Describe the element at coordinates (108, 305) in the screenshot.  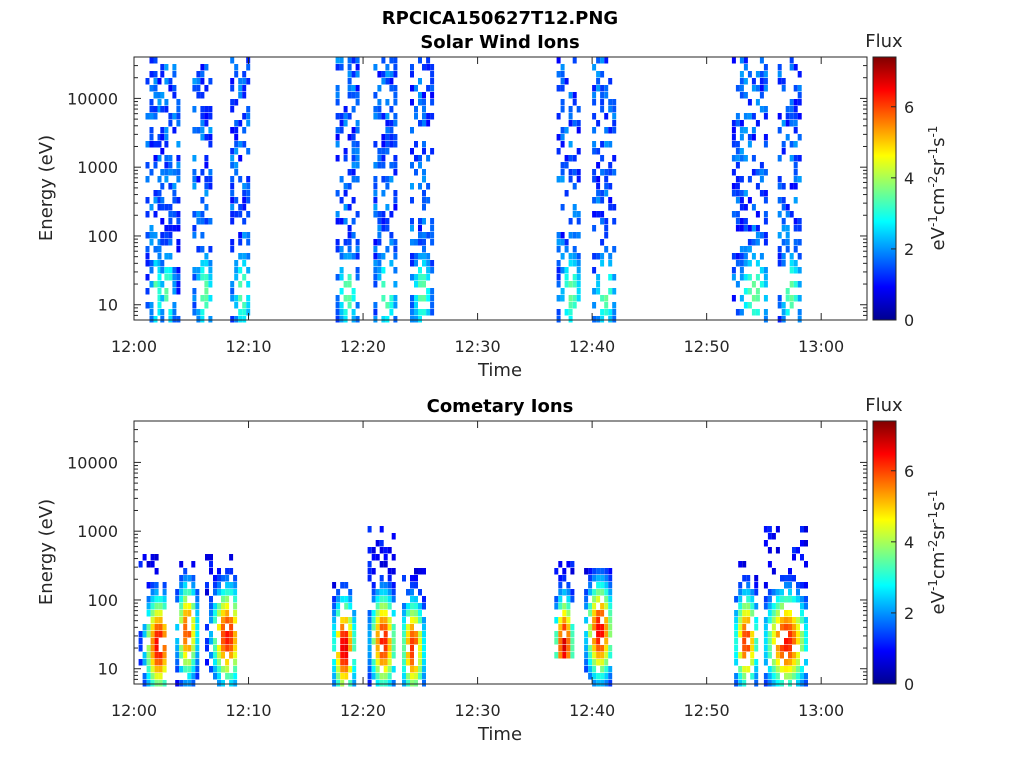
I see `y-tick-label: 10` at that location.